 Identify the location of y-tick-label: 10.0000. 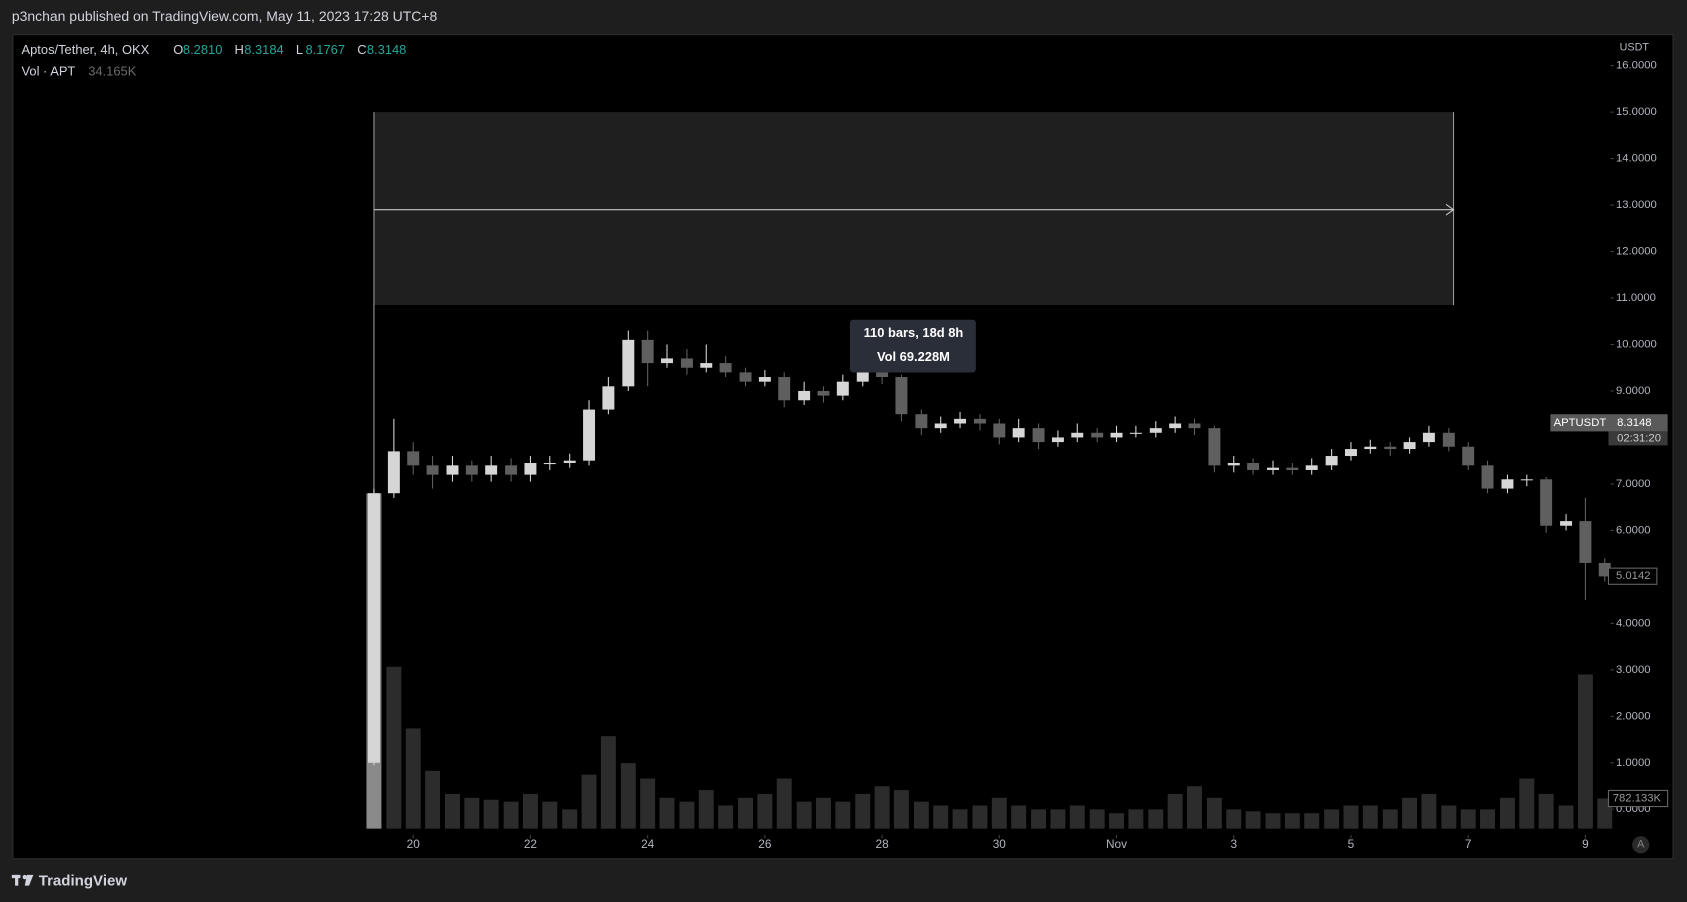
(1636, 344).